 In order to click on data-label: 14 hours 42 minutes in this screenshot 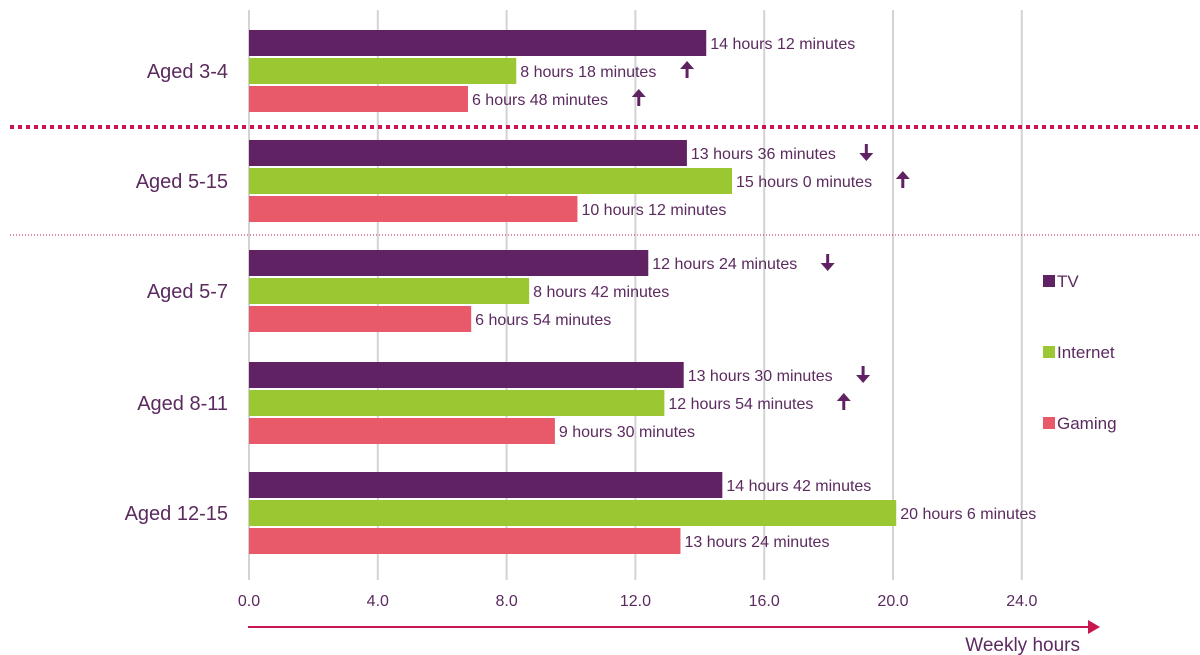, I will do `click(798, 486)`.